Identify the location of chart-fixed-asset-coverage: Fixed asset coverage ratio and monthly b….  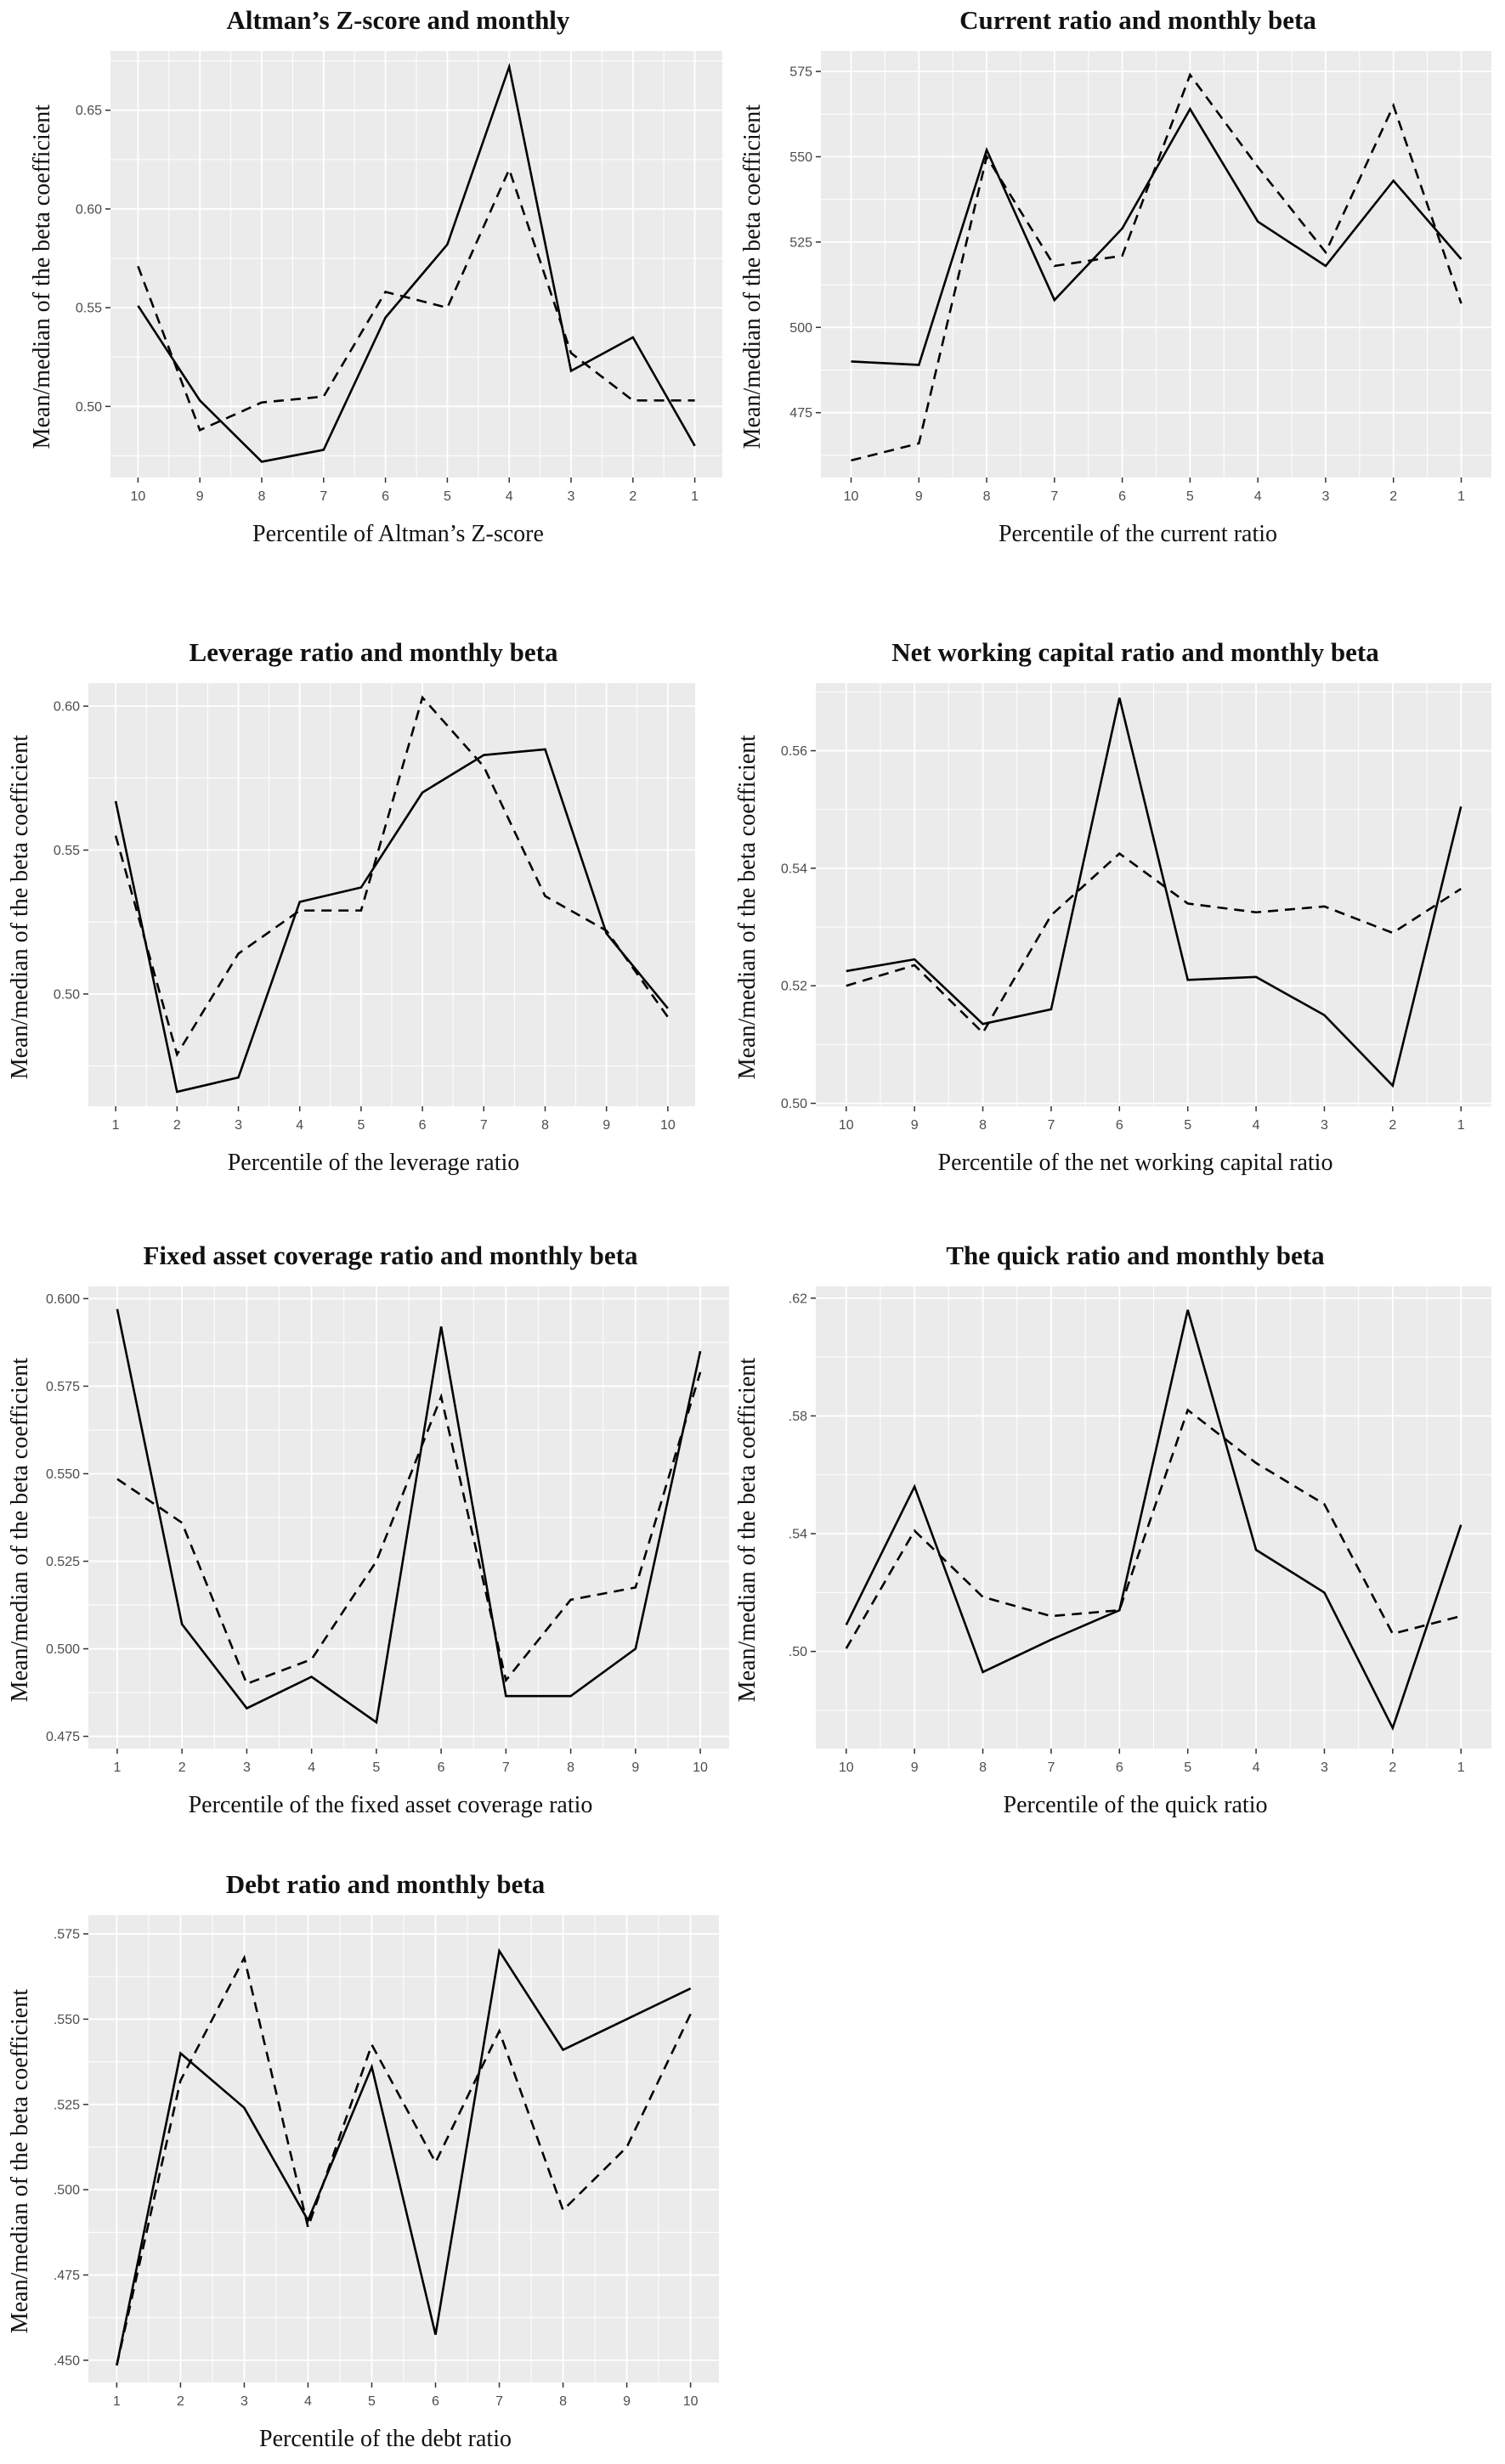
(371, 1532).